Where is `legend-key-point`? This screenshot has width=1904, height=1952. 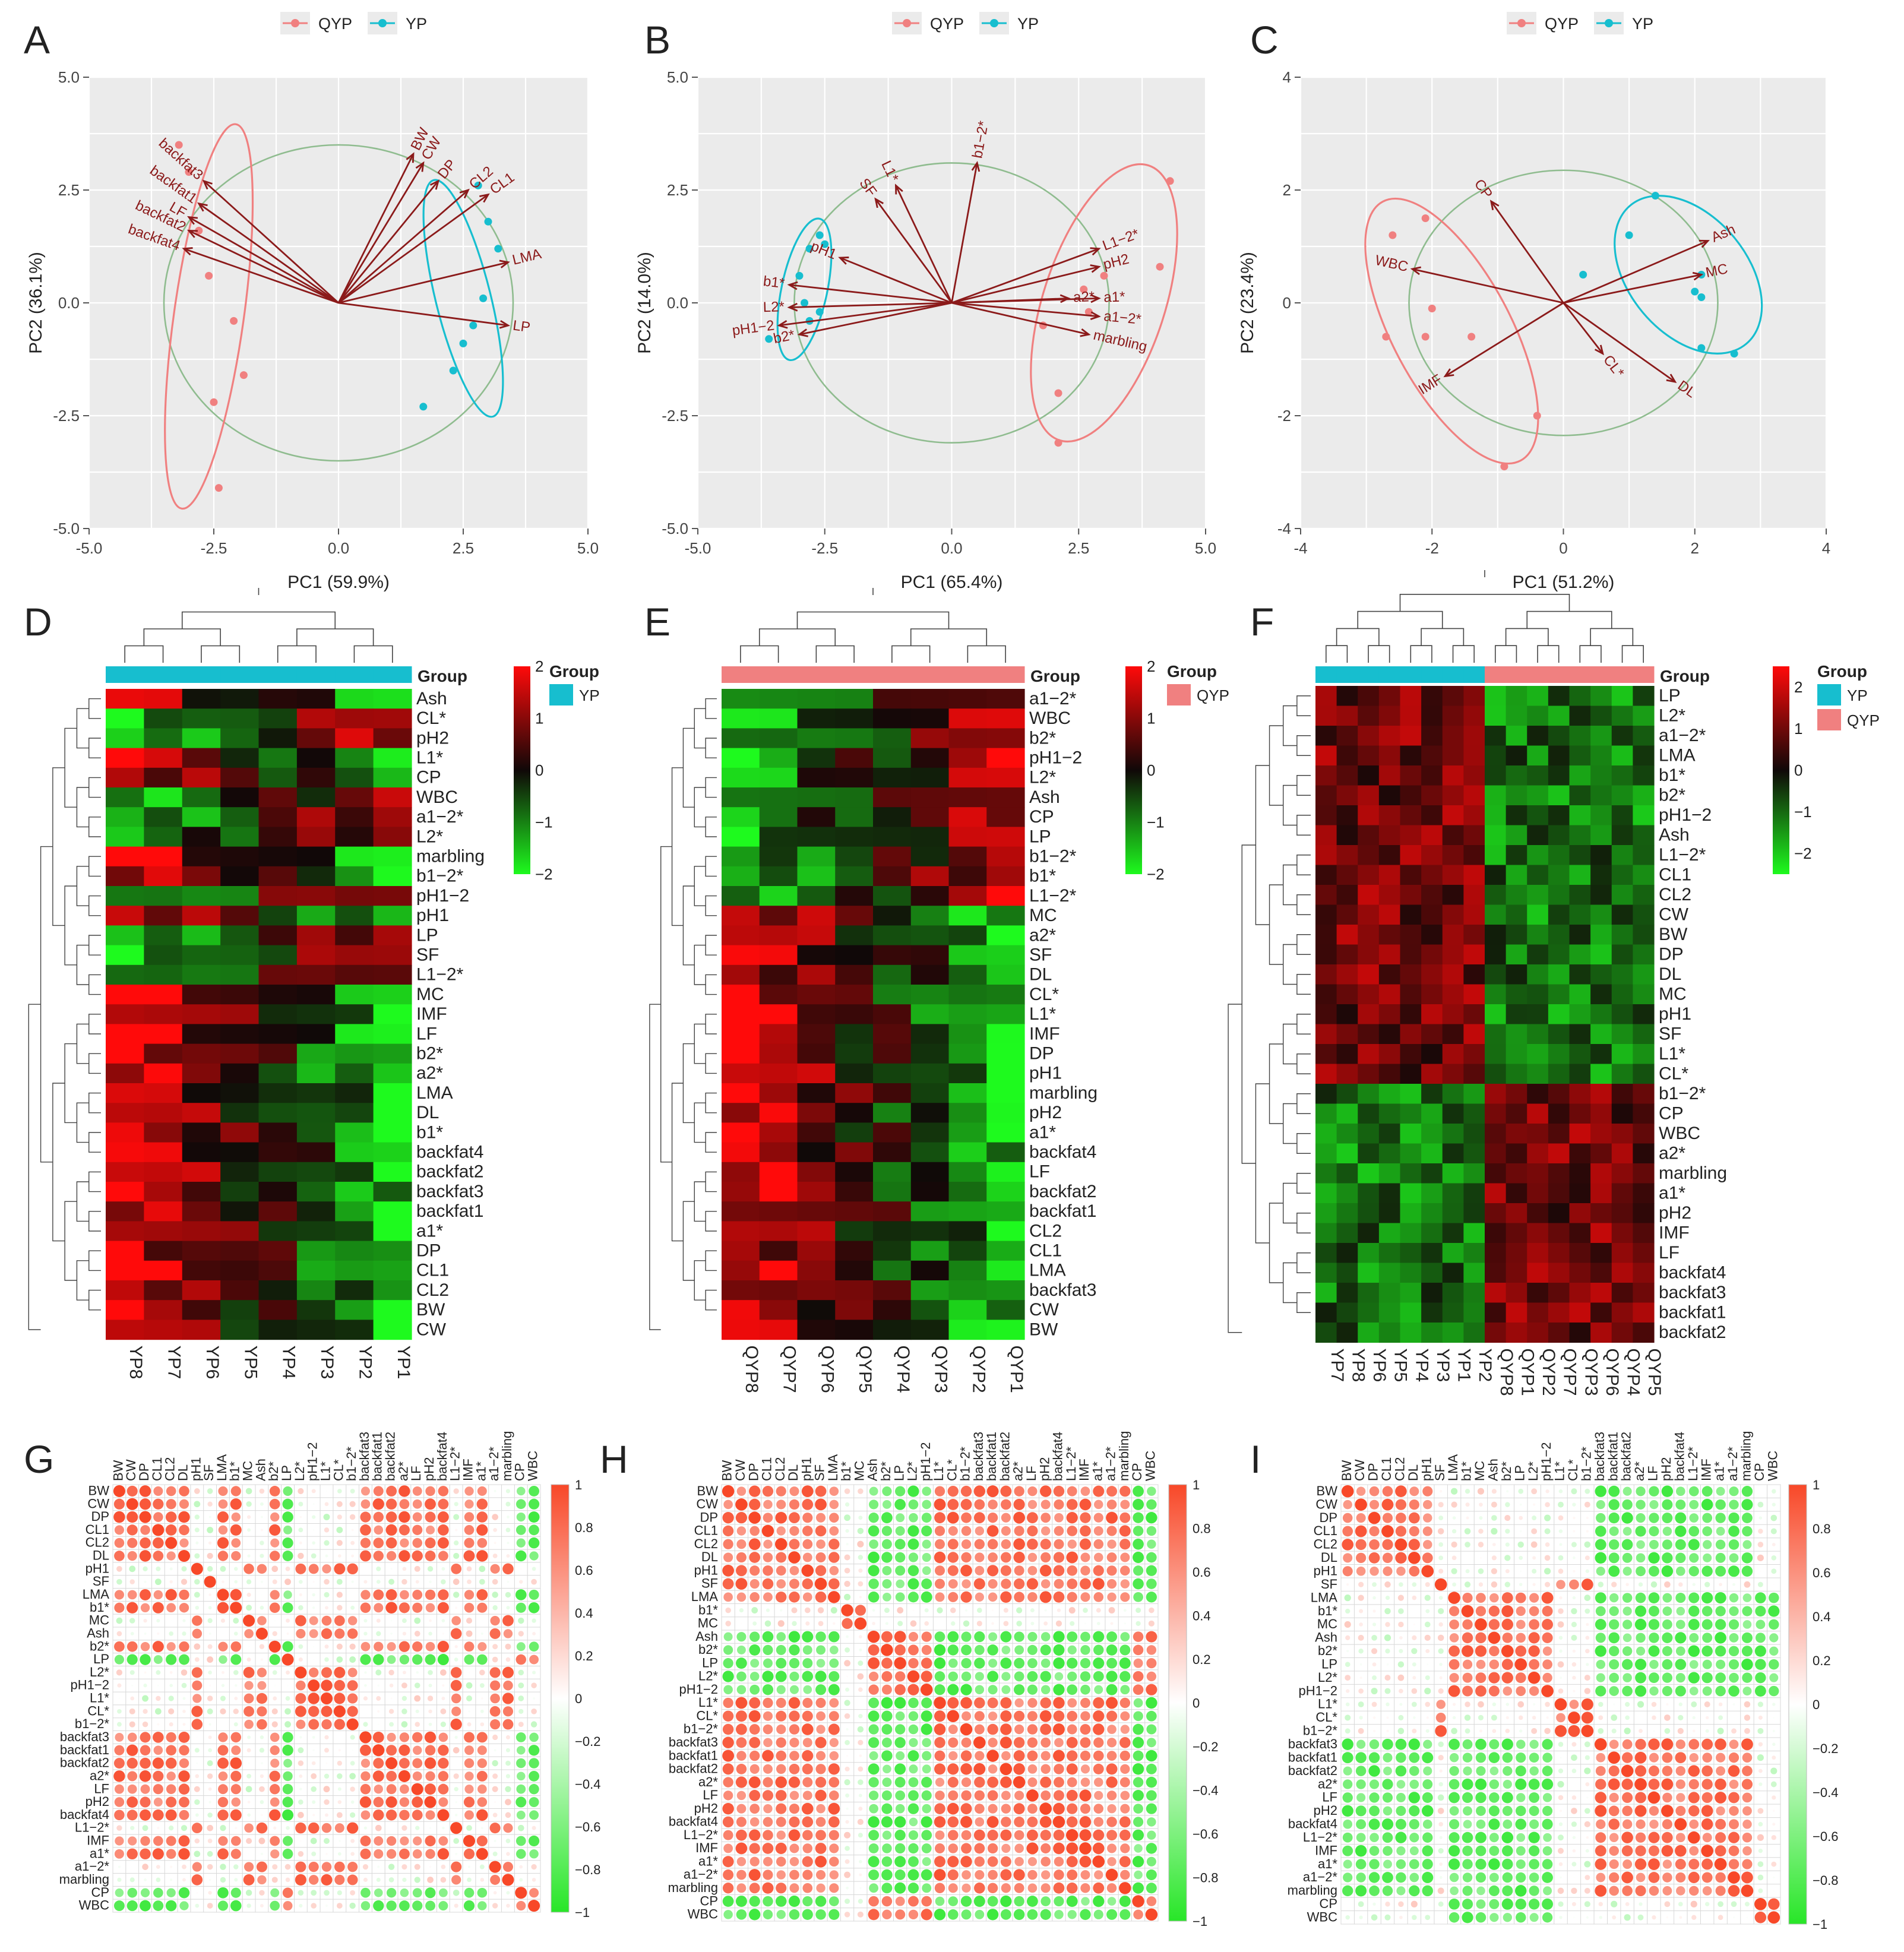 legend-key-point is located at coordinates (994, 23).